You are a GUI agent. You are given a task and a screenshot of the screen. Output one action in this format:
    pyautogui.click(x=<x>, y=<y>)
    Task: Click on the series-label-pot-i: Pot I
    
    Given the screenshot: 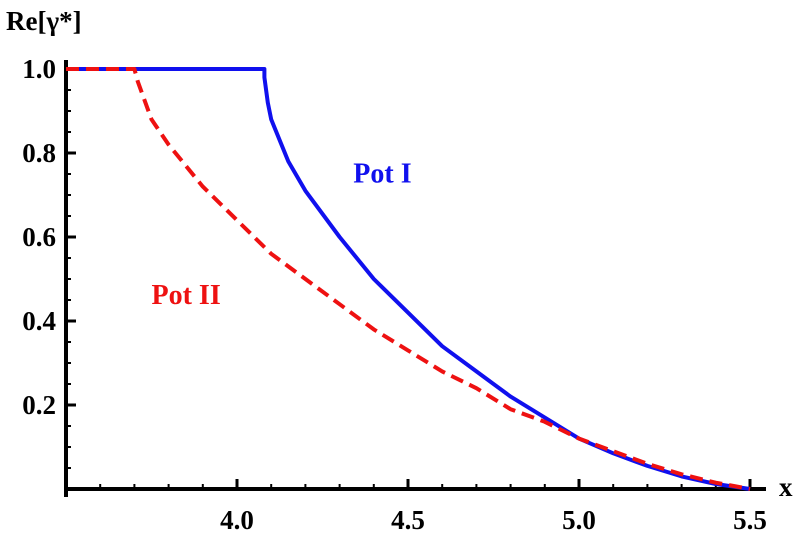 What is the action you would take?
    pyautogui.click(x=382, y=173)
    